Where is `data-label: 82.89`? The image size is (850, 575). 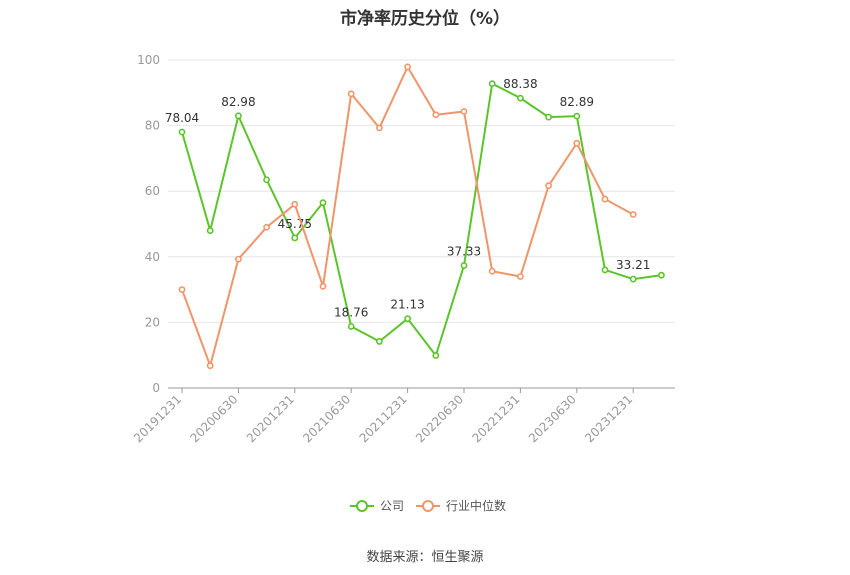
data-label: 82.89 is located at coordinates (577, 102).